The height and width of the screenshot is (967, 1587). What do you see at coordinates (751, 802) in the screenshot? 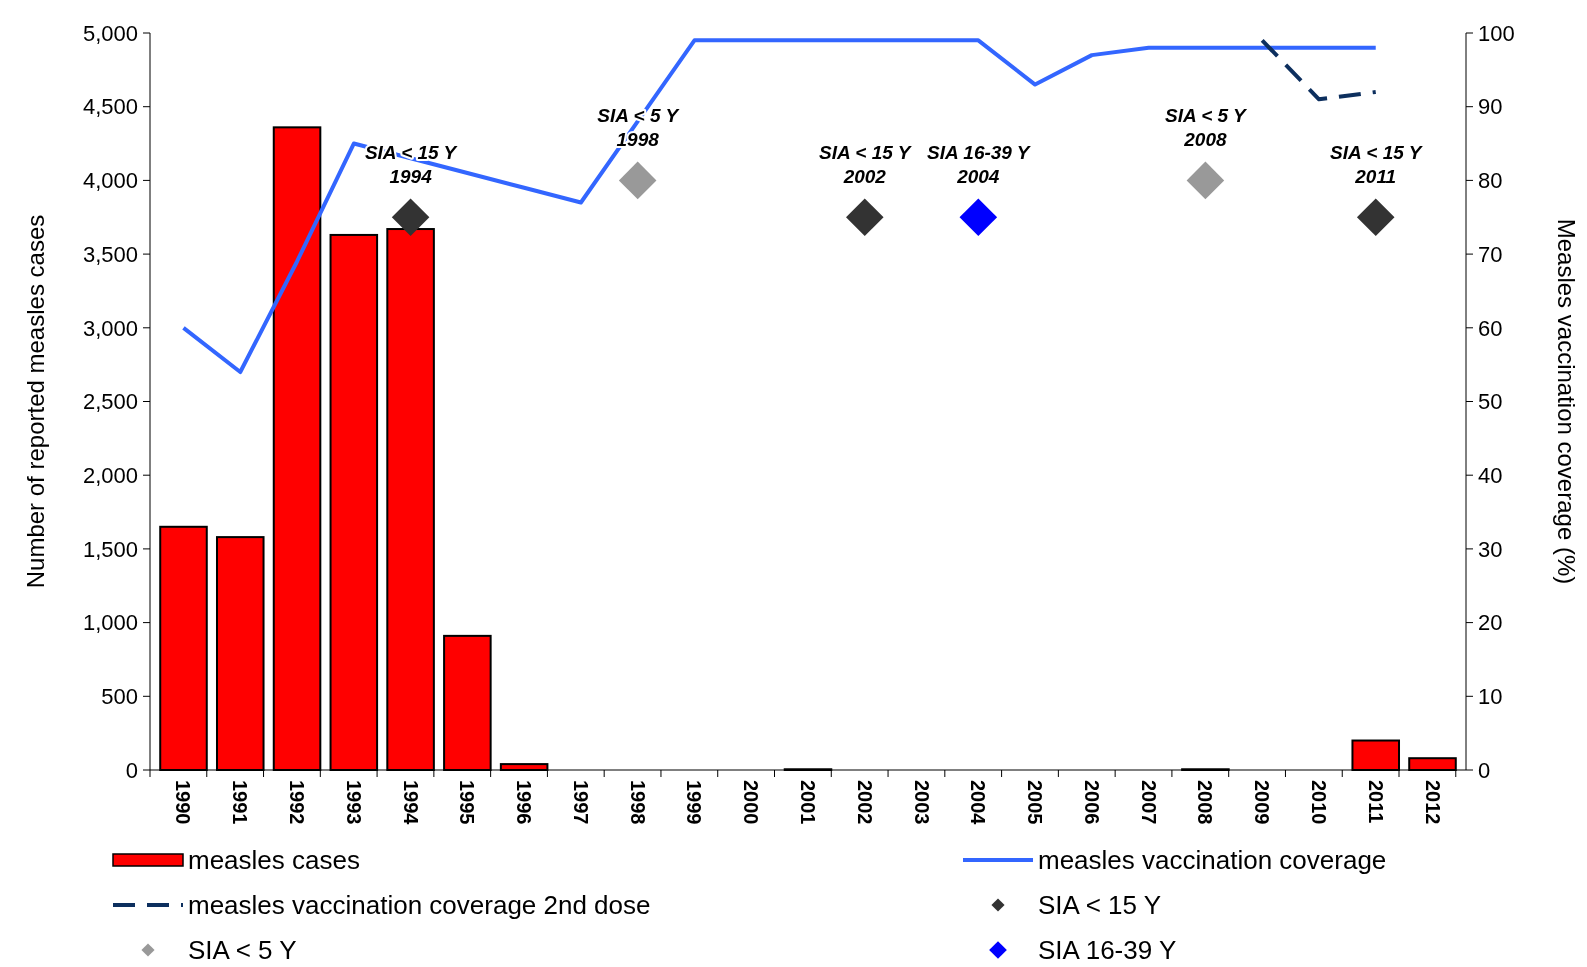
I see `x-tick-label: 2000` at bounding box center [751, 802].